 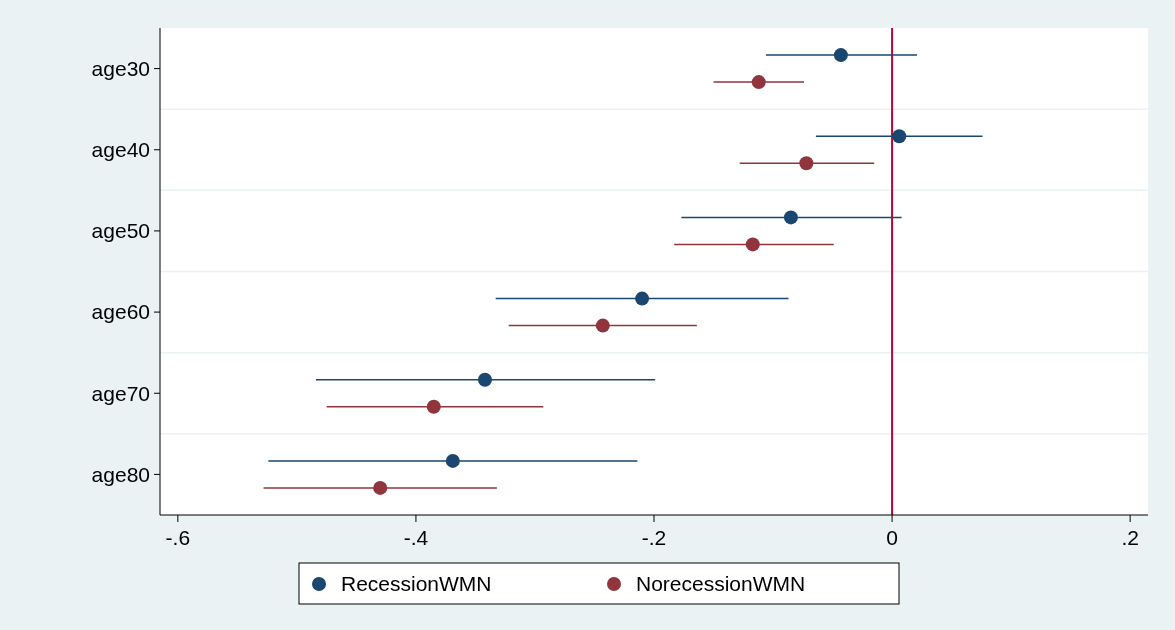 I want to click on y-tick-label: age60, so click(x=120, y=312).